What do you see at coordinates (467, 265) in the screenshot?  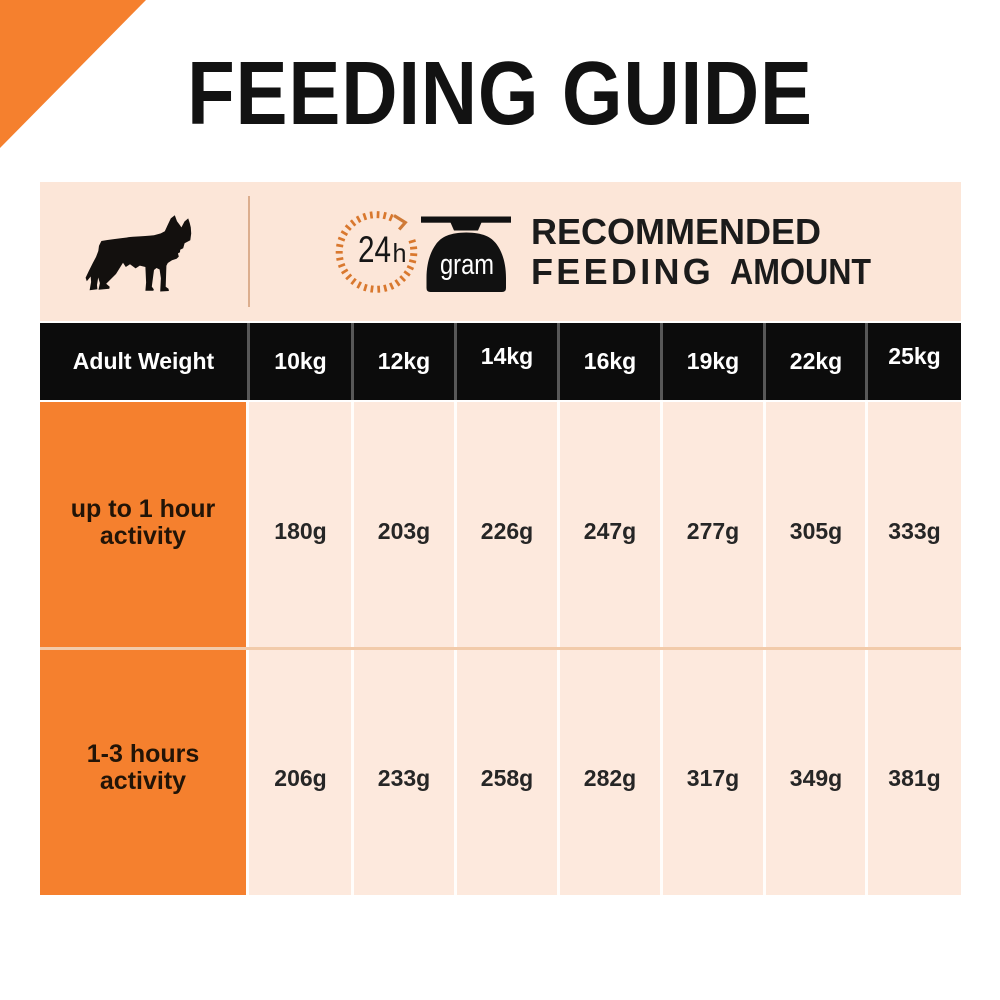 I see `svg-text: gram` at bounding box center [467, 265].